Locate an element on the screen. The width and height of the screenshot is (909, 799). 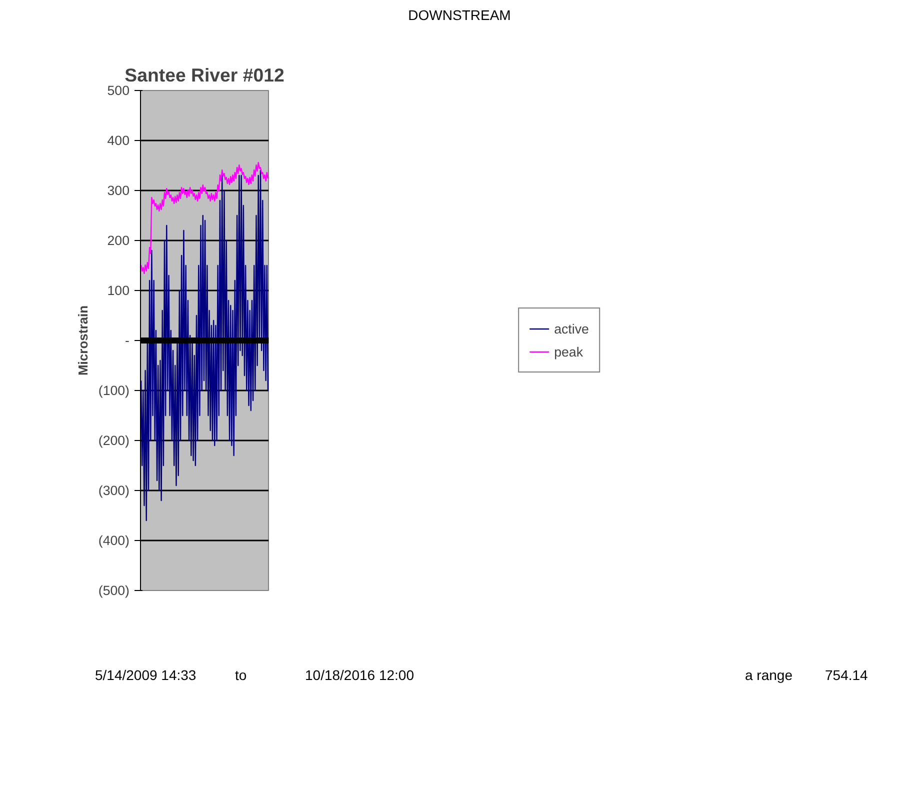
chart-title: Santee River #012 is located at coordinates (204, 75).